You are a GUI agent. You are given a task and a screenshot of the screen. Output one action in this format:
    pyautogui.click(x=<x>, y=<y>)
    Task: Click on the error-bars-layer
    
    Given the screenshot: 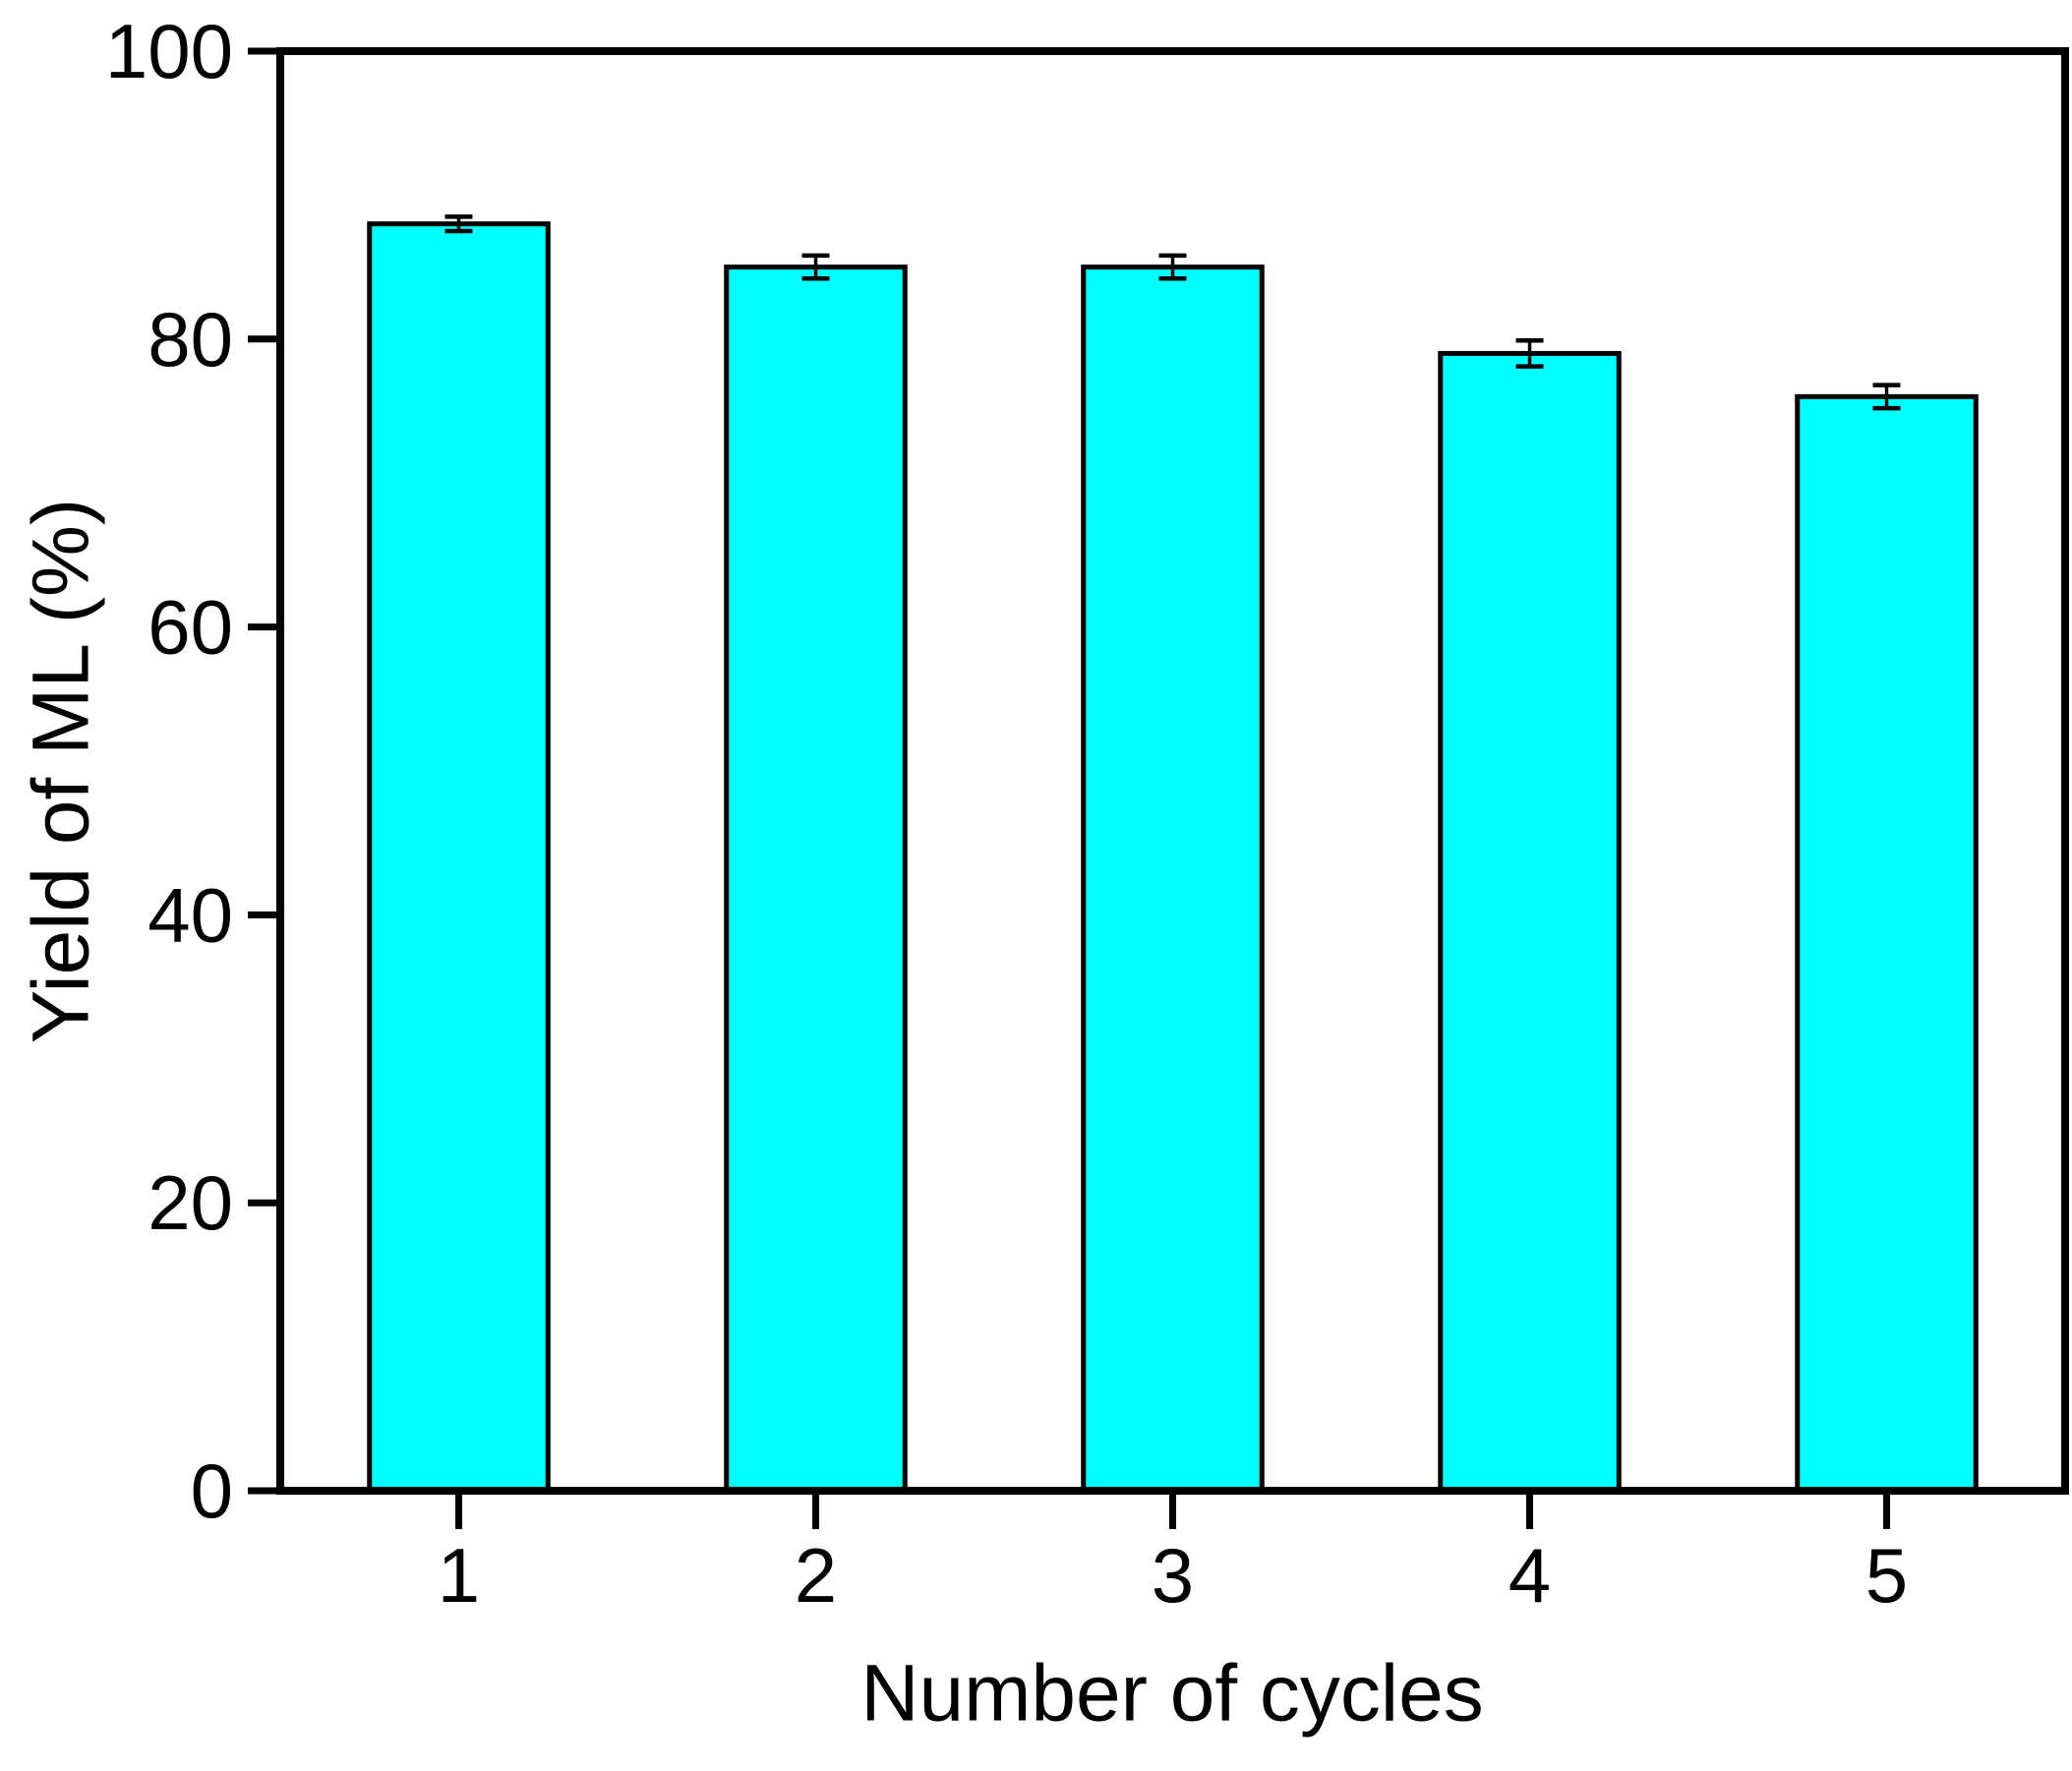 What is the action you would take?
    pyautogui.click(x=1172, y=312)
    